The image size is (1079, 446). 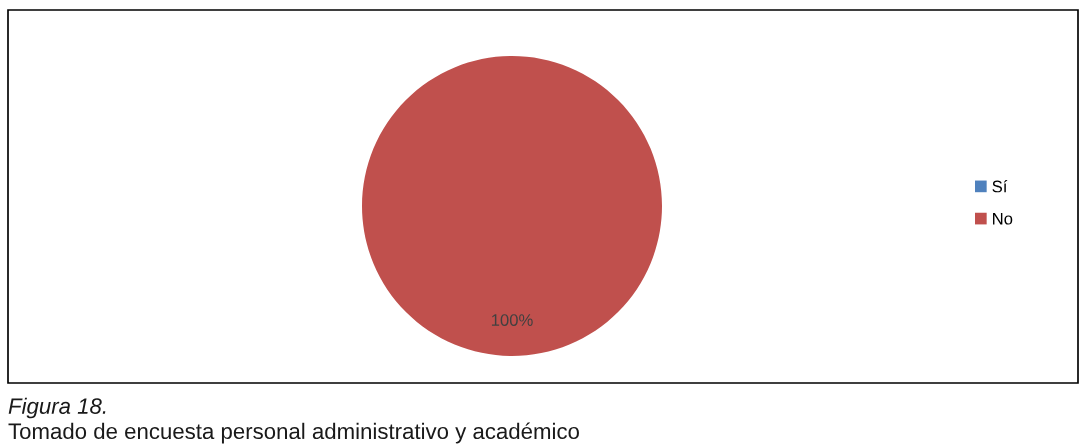 What do you see at coordinates (512, 320) in the screenshot?
I see `data-label: 100%` at bounding box center [512, 320].